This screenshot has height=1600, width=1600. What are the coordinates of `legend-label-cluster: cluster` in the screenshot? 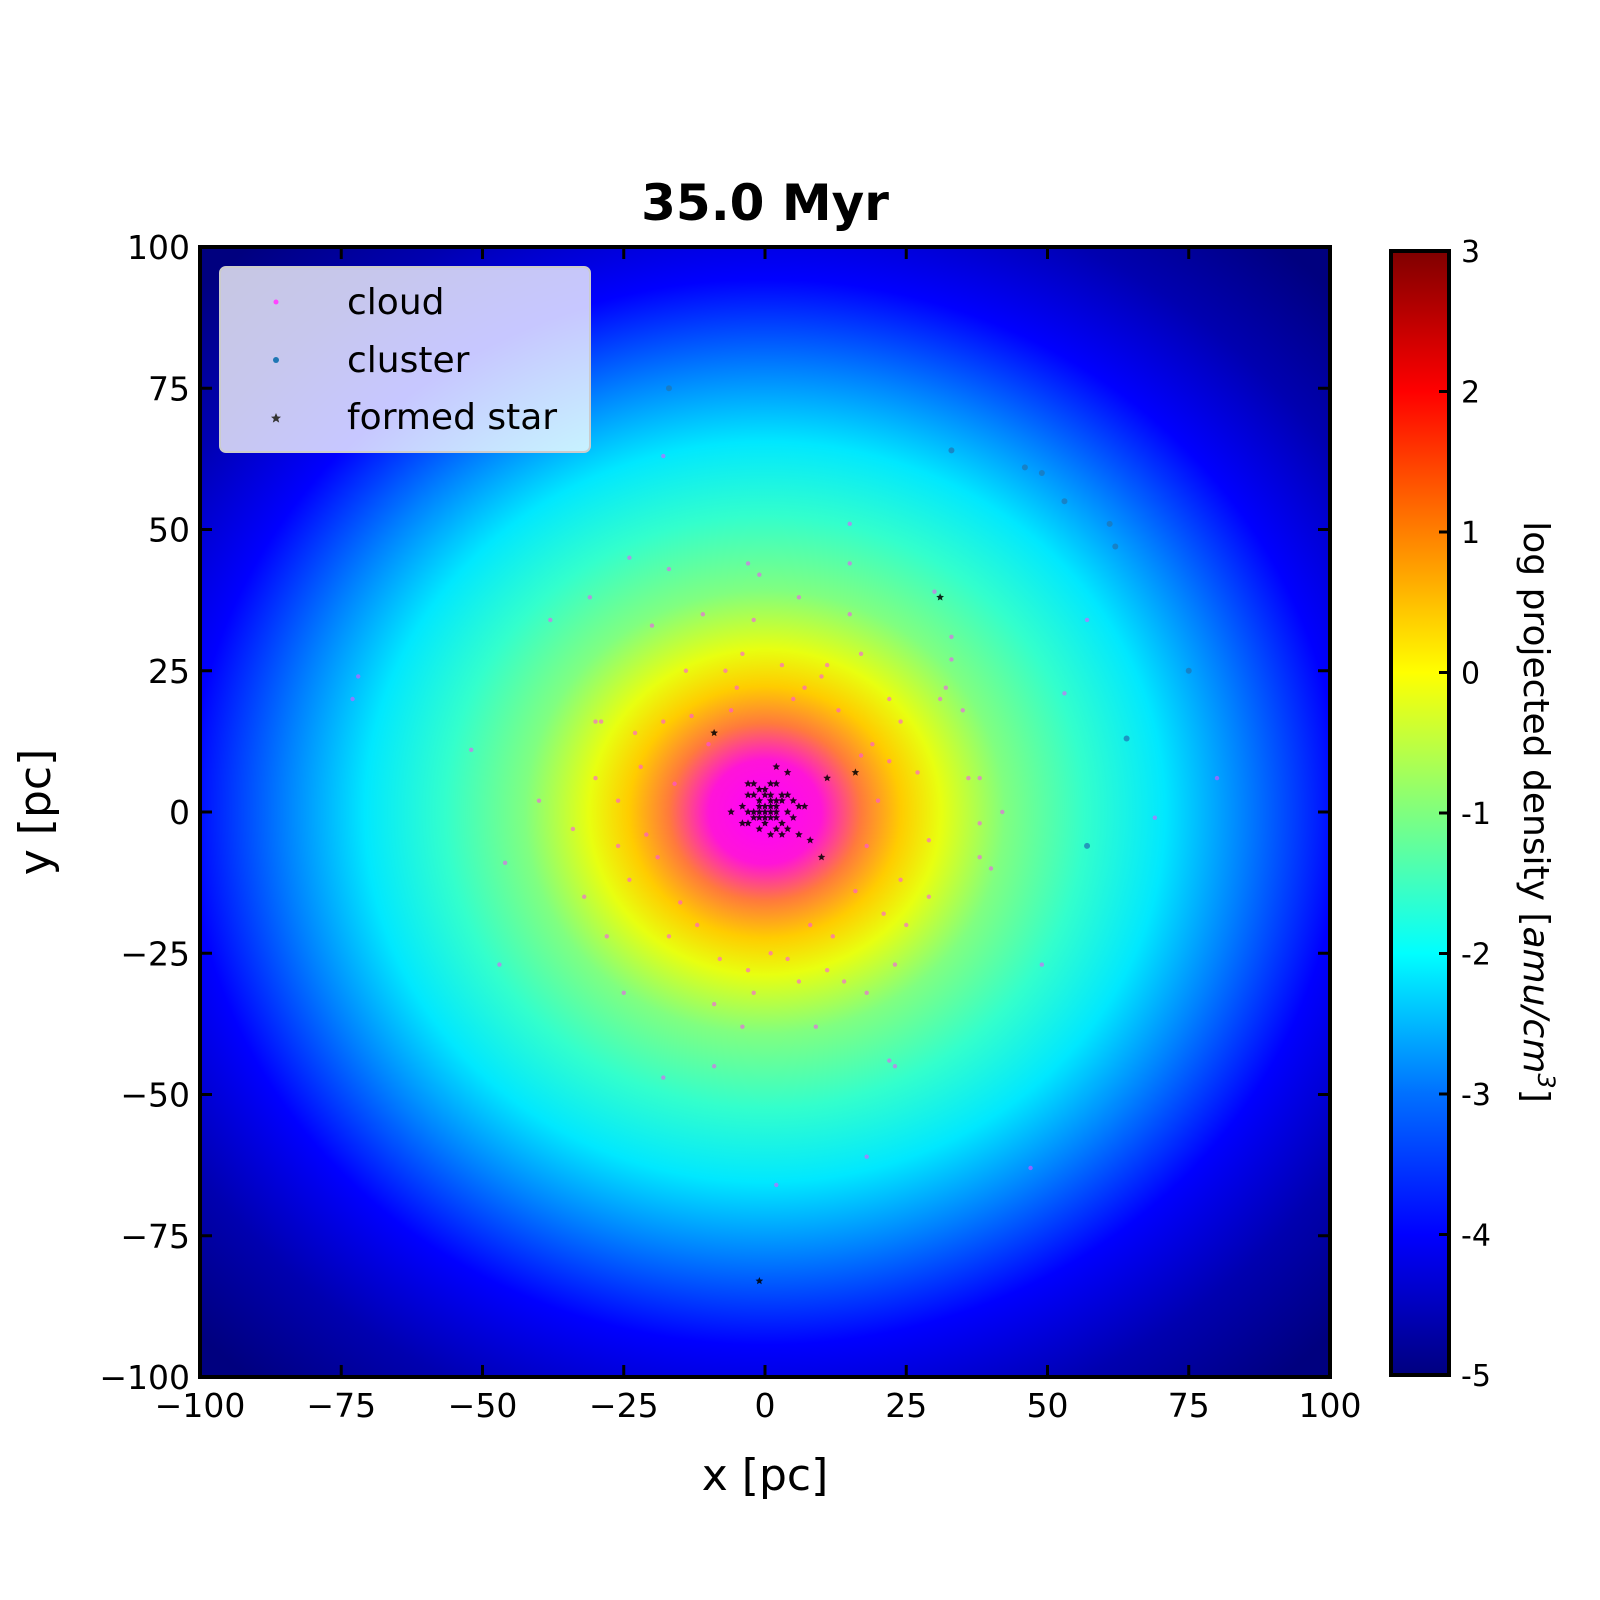 It's located at (408, 360).